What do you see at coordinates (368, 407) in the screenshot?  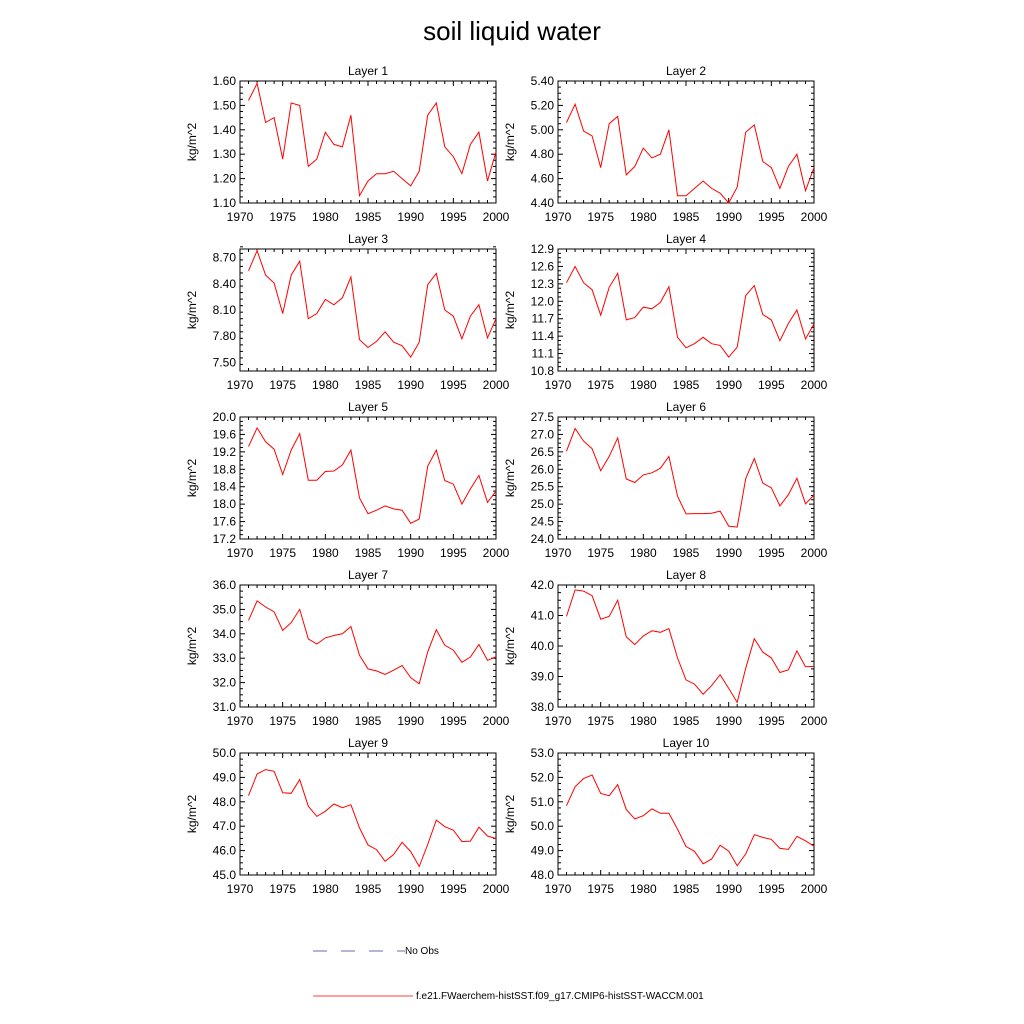 I see `panel-title: Layer 5` at bounding box center [368, 407].